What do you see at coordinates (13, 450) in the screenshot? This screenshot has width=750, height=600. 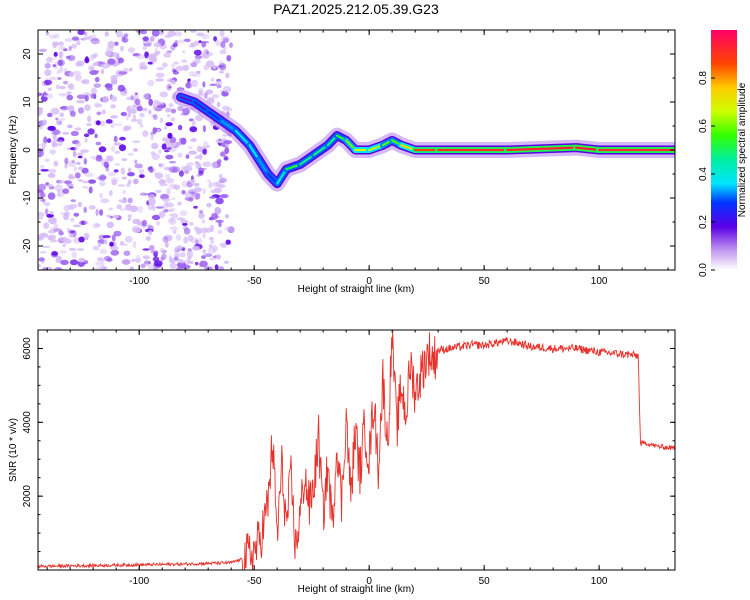 I see `snr-ylabel: SNR (10 * v/v)` at bounding box center [13, 450].